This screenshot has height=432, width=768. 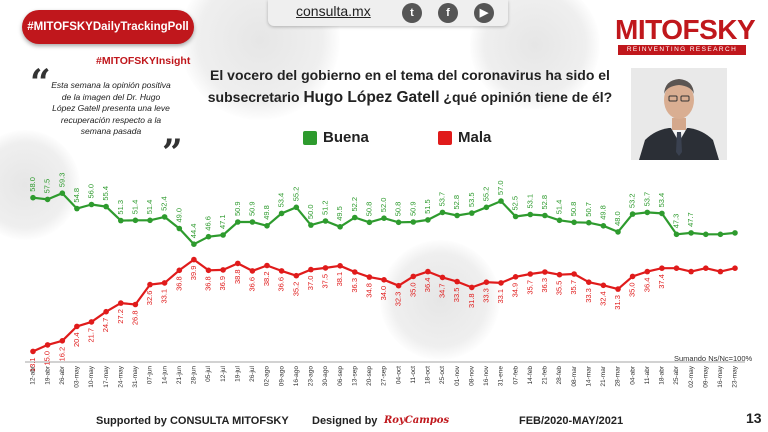 I want to click on data-label-buena: 52.2, so click(x=354, y=204).